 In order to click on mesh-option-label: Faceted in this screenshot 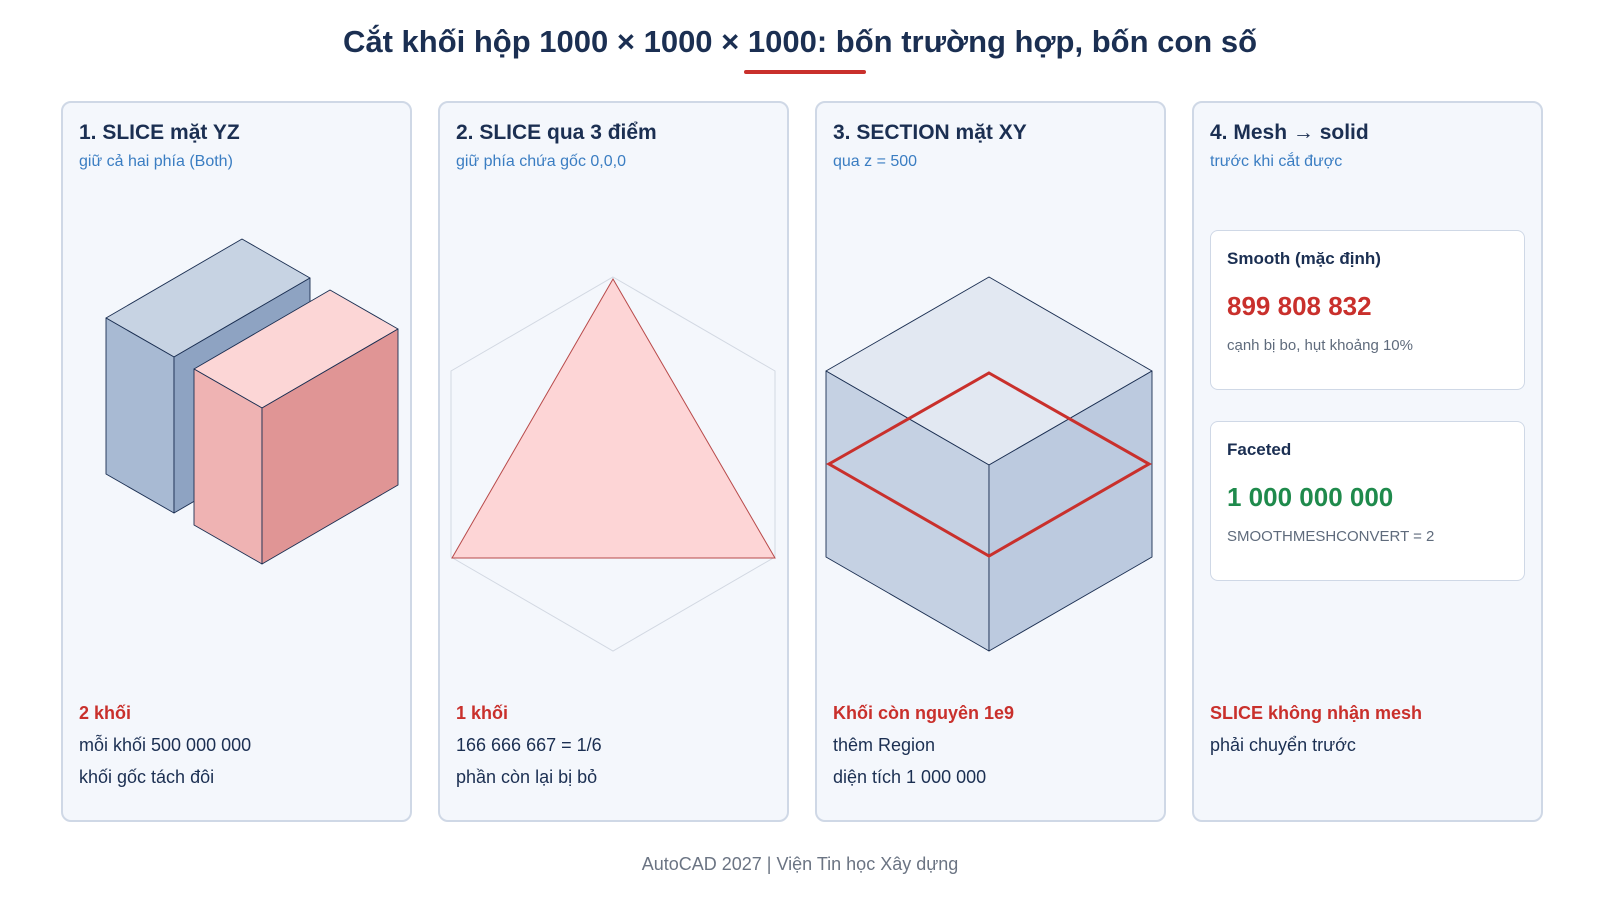, I will do `click(1259, 449)`.